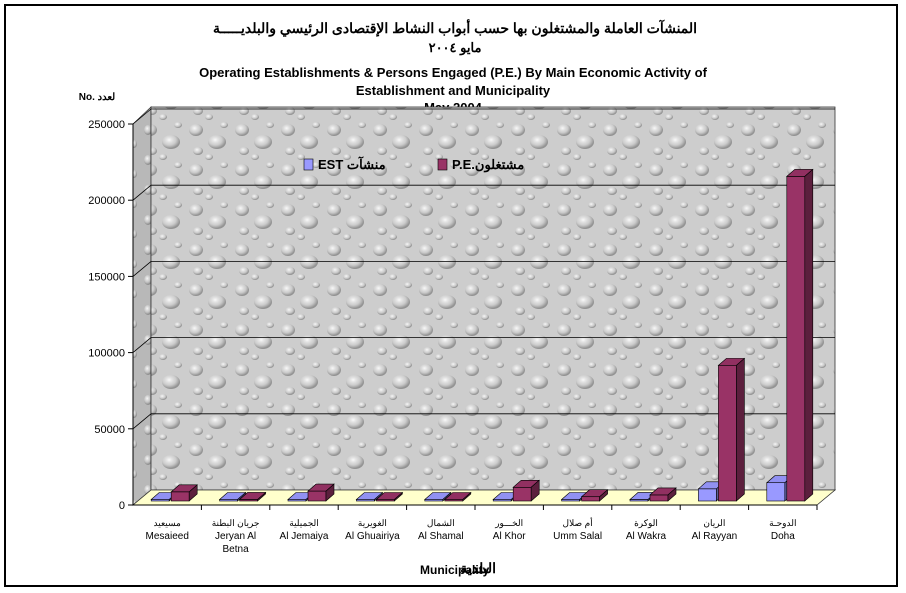 Image resolution: width=906 pixels, height=593 pixels. I want to click on x-tick-label-arabic: الوكرة, so click(646, 523).